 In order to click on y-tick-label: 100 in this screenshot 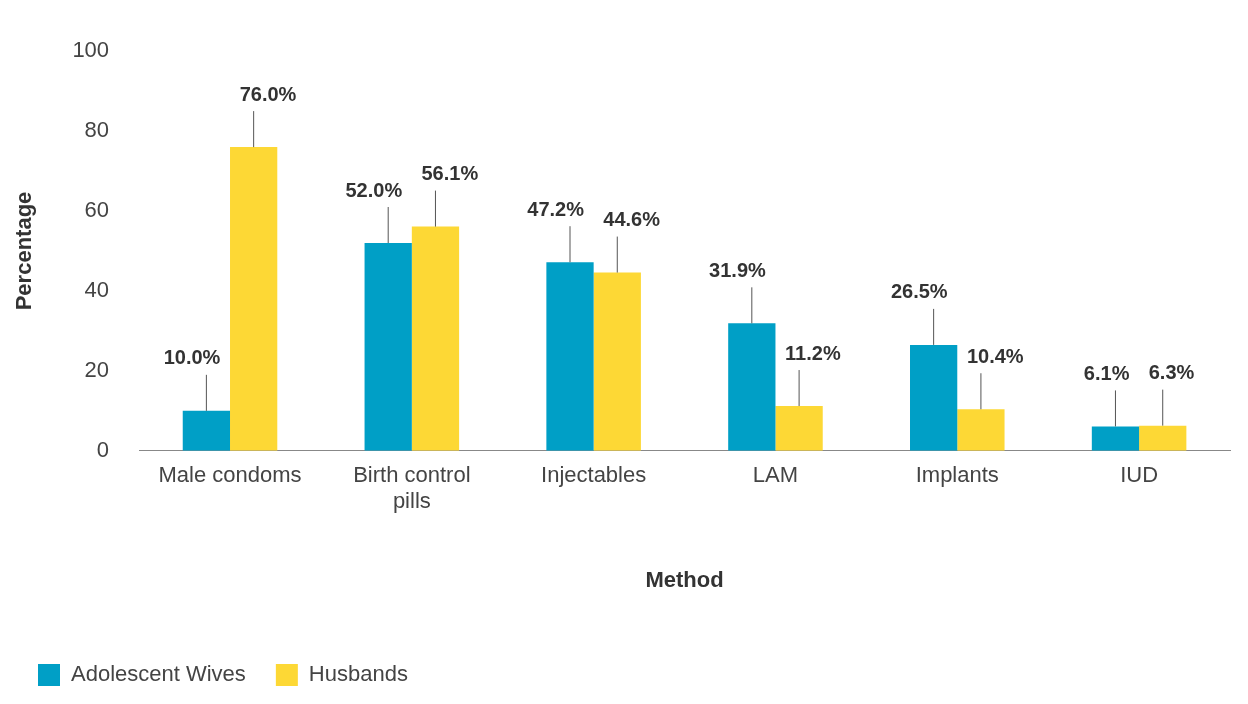, I will do `click(91, 50)`.